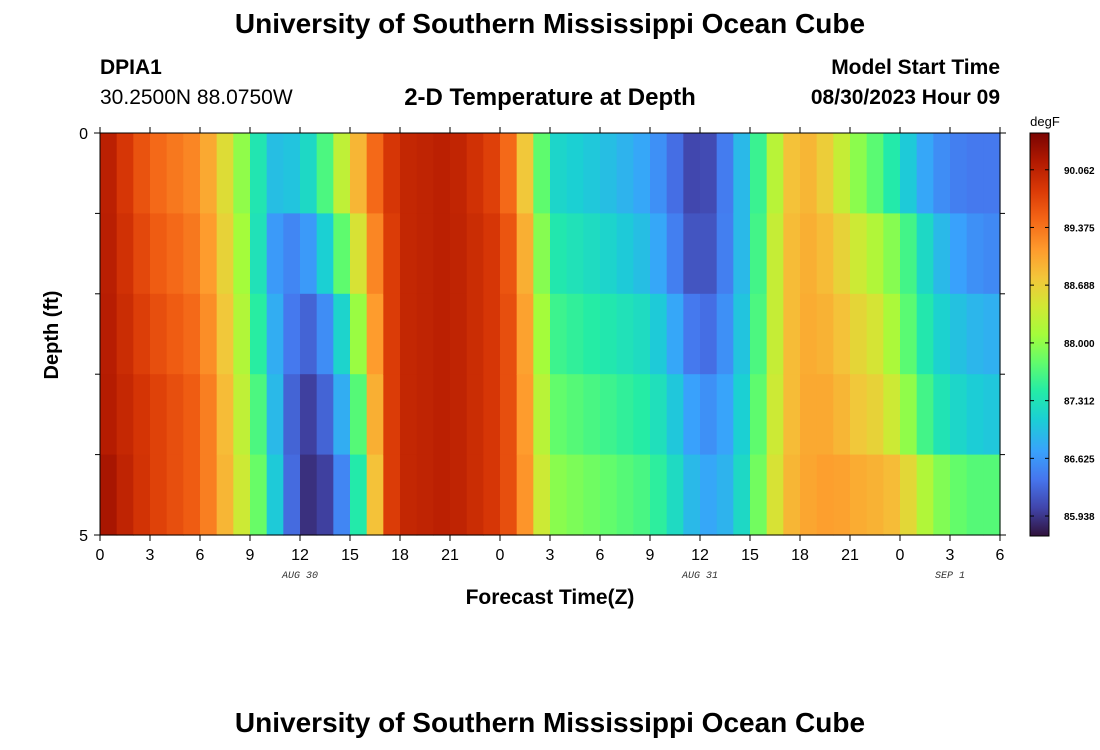 Image resolution: width=1100 pixels, height=750 pixels. What do you see at coordinates (131, 67) in the screenshot?
I see `station-id: DPIA1` at bounding box center [131, 67].